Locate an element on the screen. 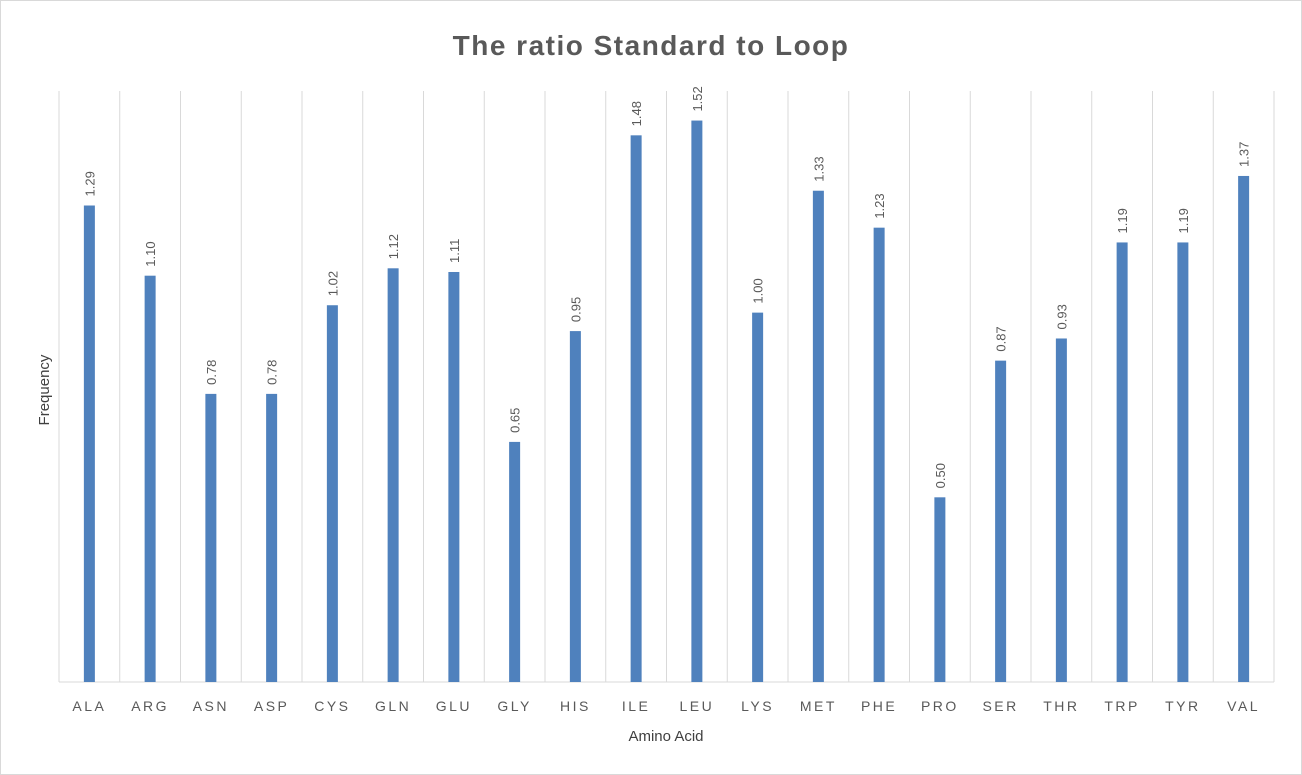 The height and width of the screenshot is (775, 1302). x-tick-glu: GLU is located at coordinates (454, 706).